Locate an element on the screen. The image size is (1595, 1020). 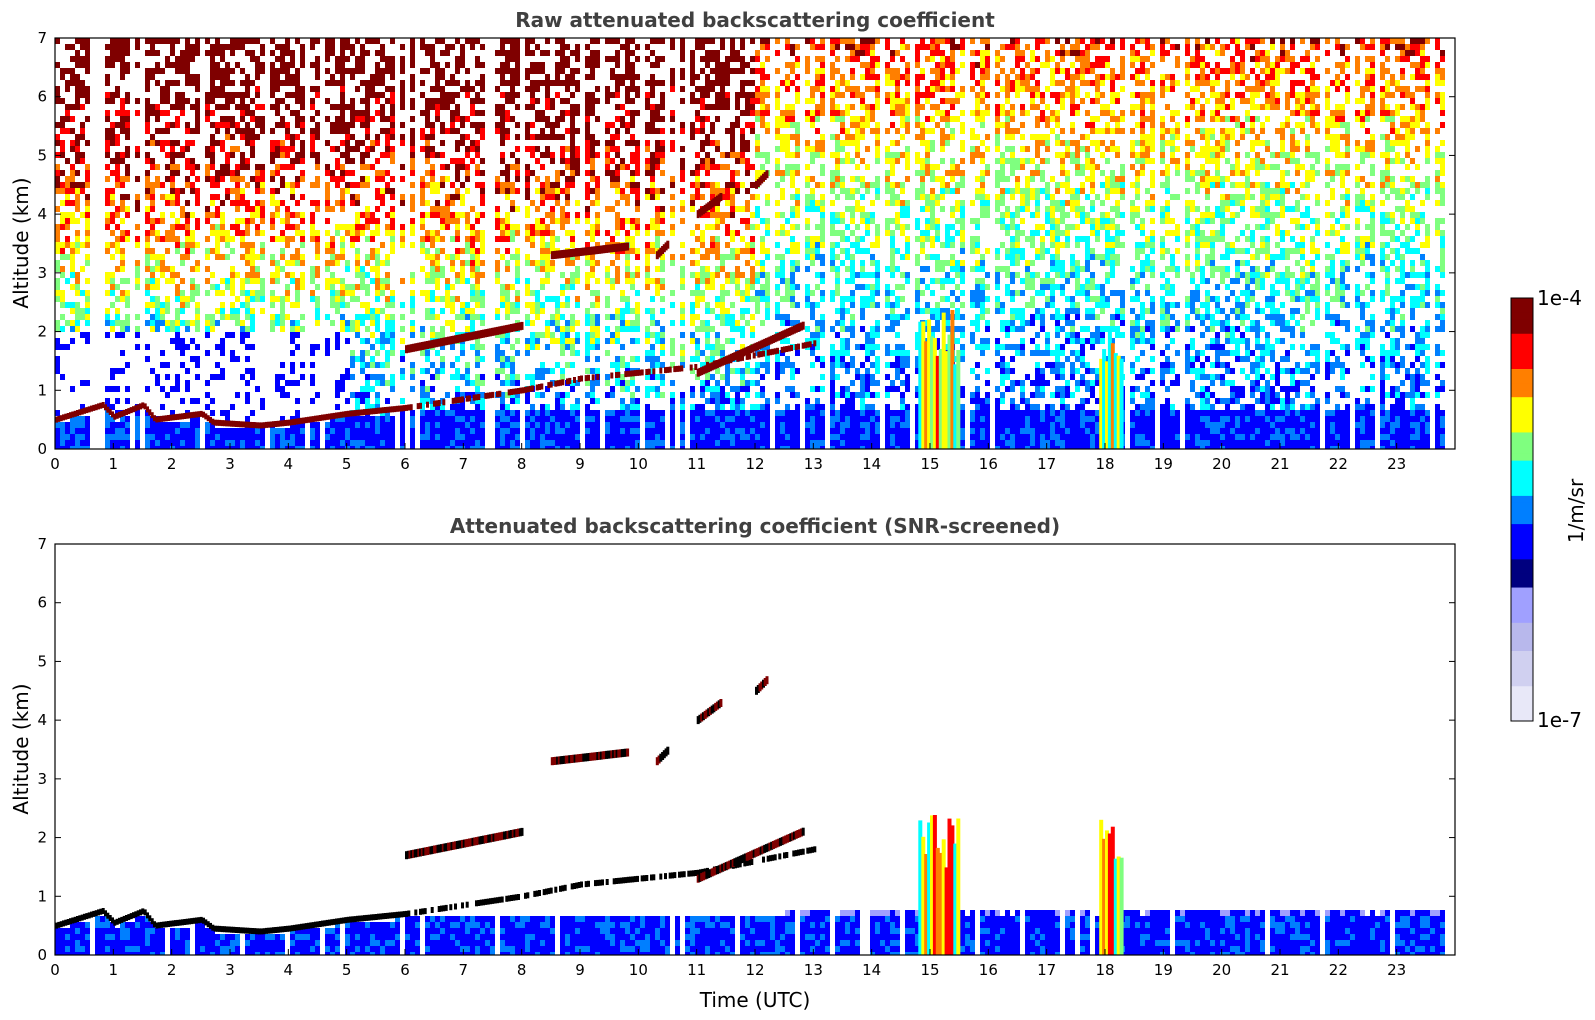
x-tick-label: 1 is located at coordinates (114, 464).